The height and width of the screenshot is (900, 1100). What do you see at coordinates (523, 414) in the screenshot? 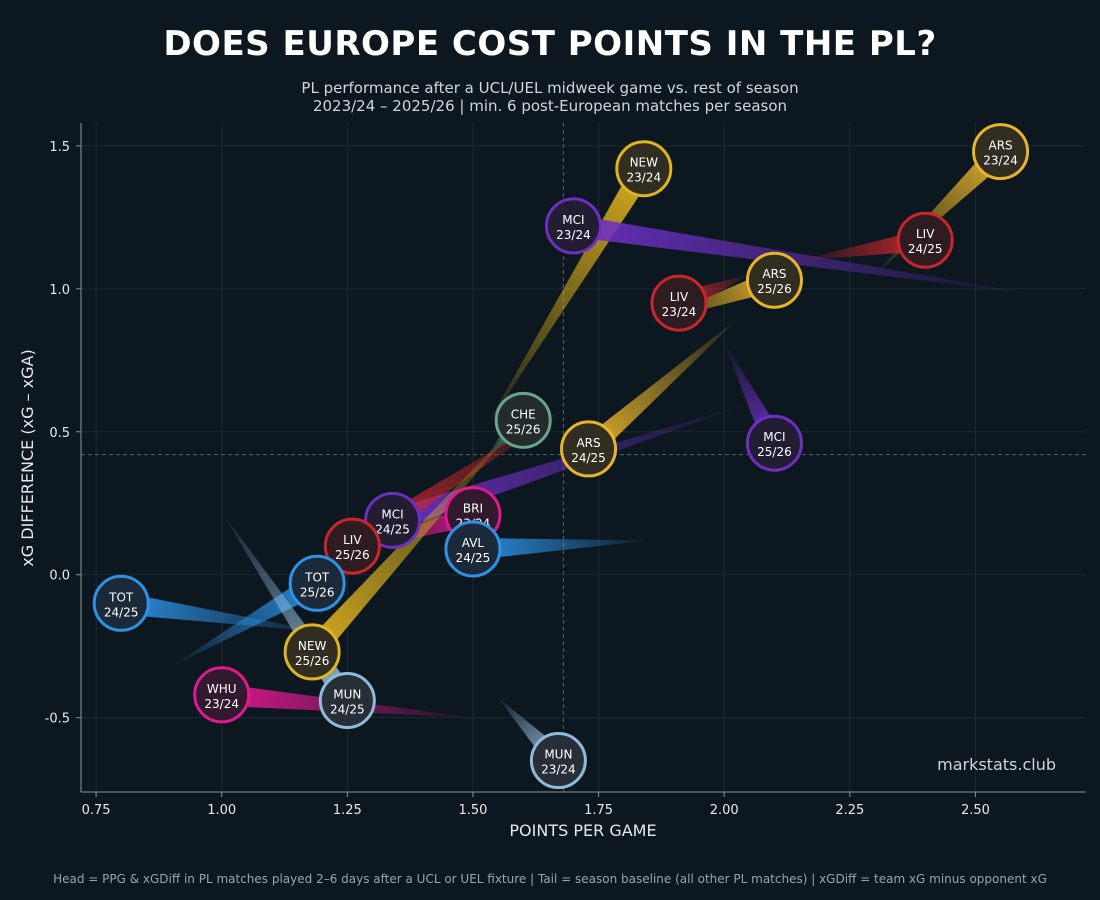
I see `node-team-label: CHE` at bounding box center [523, 414].